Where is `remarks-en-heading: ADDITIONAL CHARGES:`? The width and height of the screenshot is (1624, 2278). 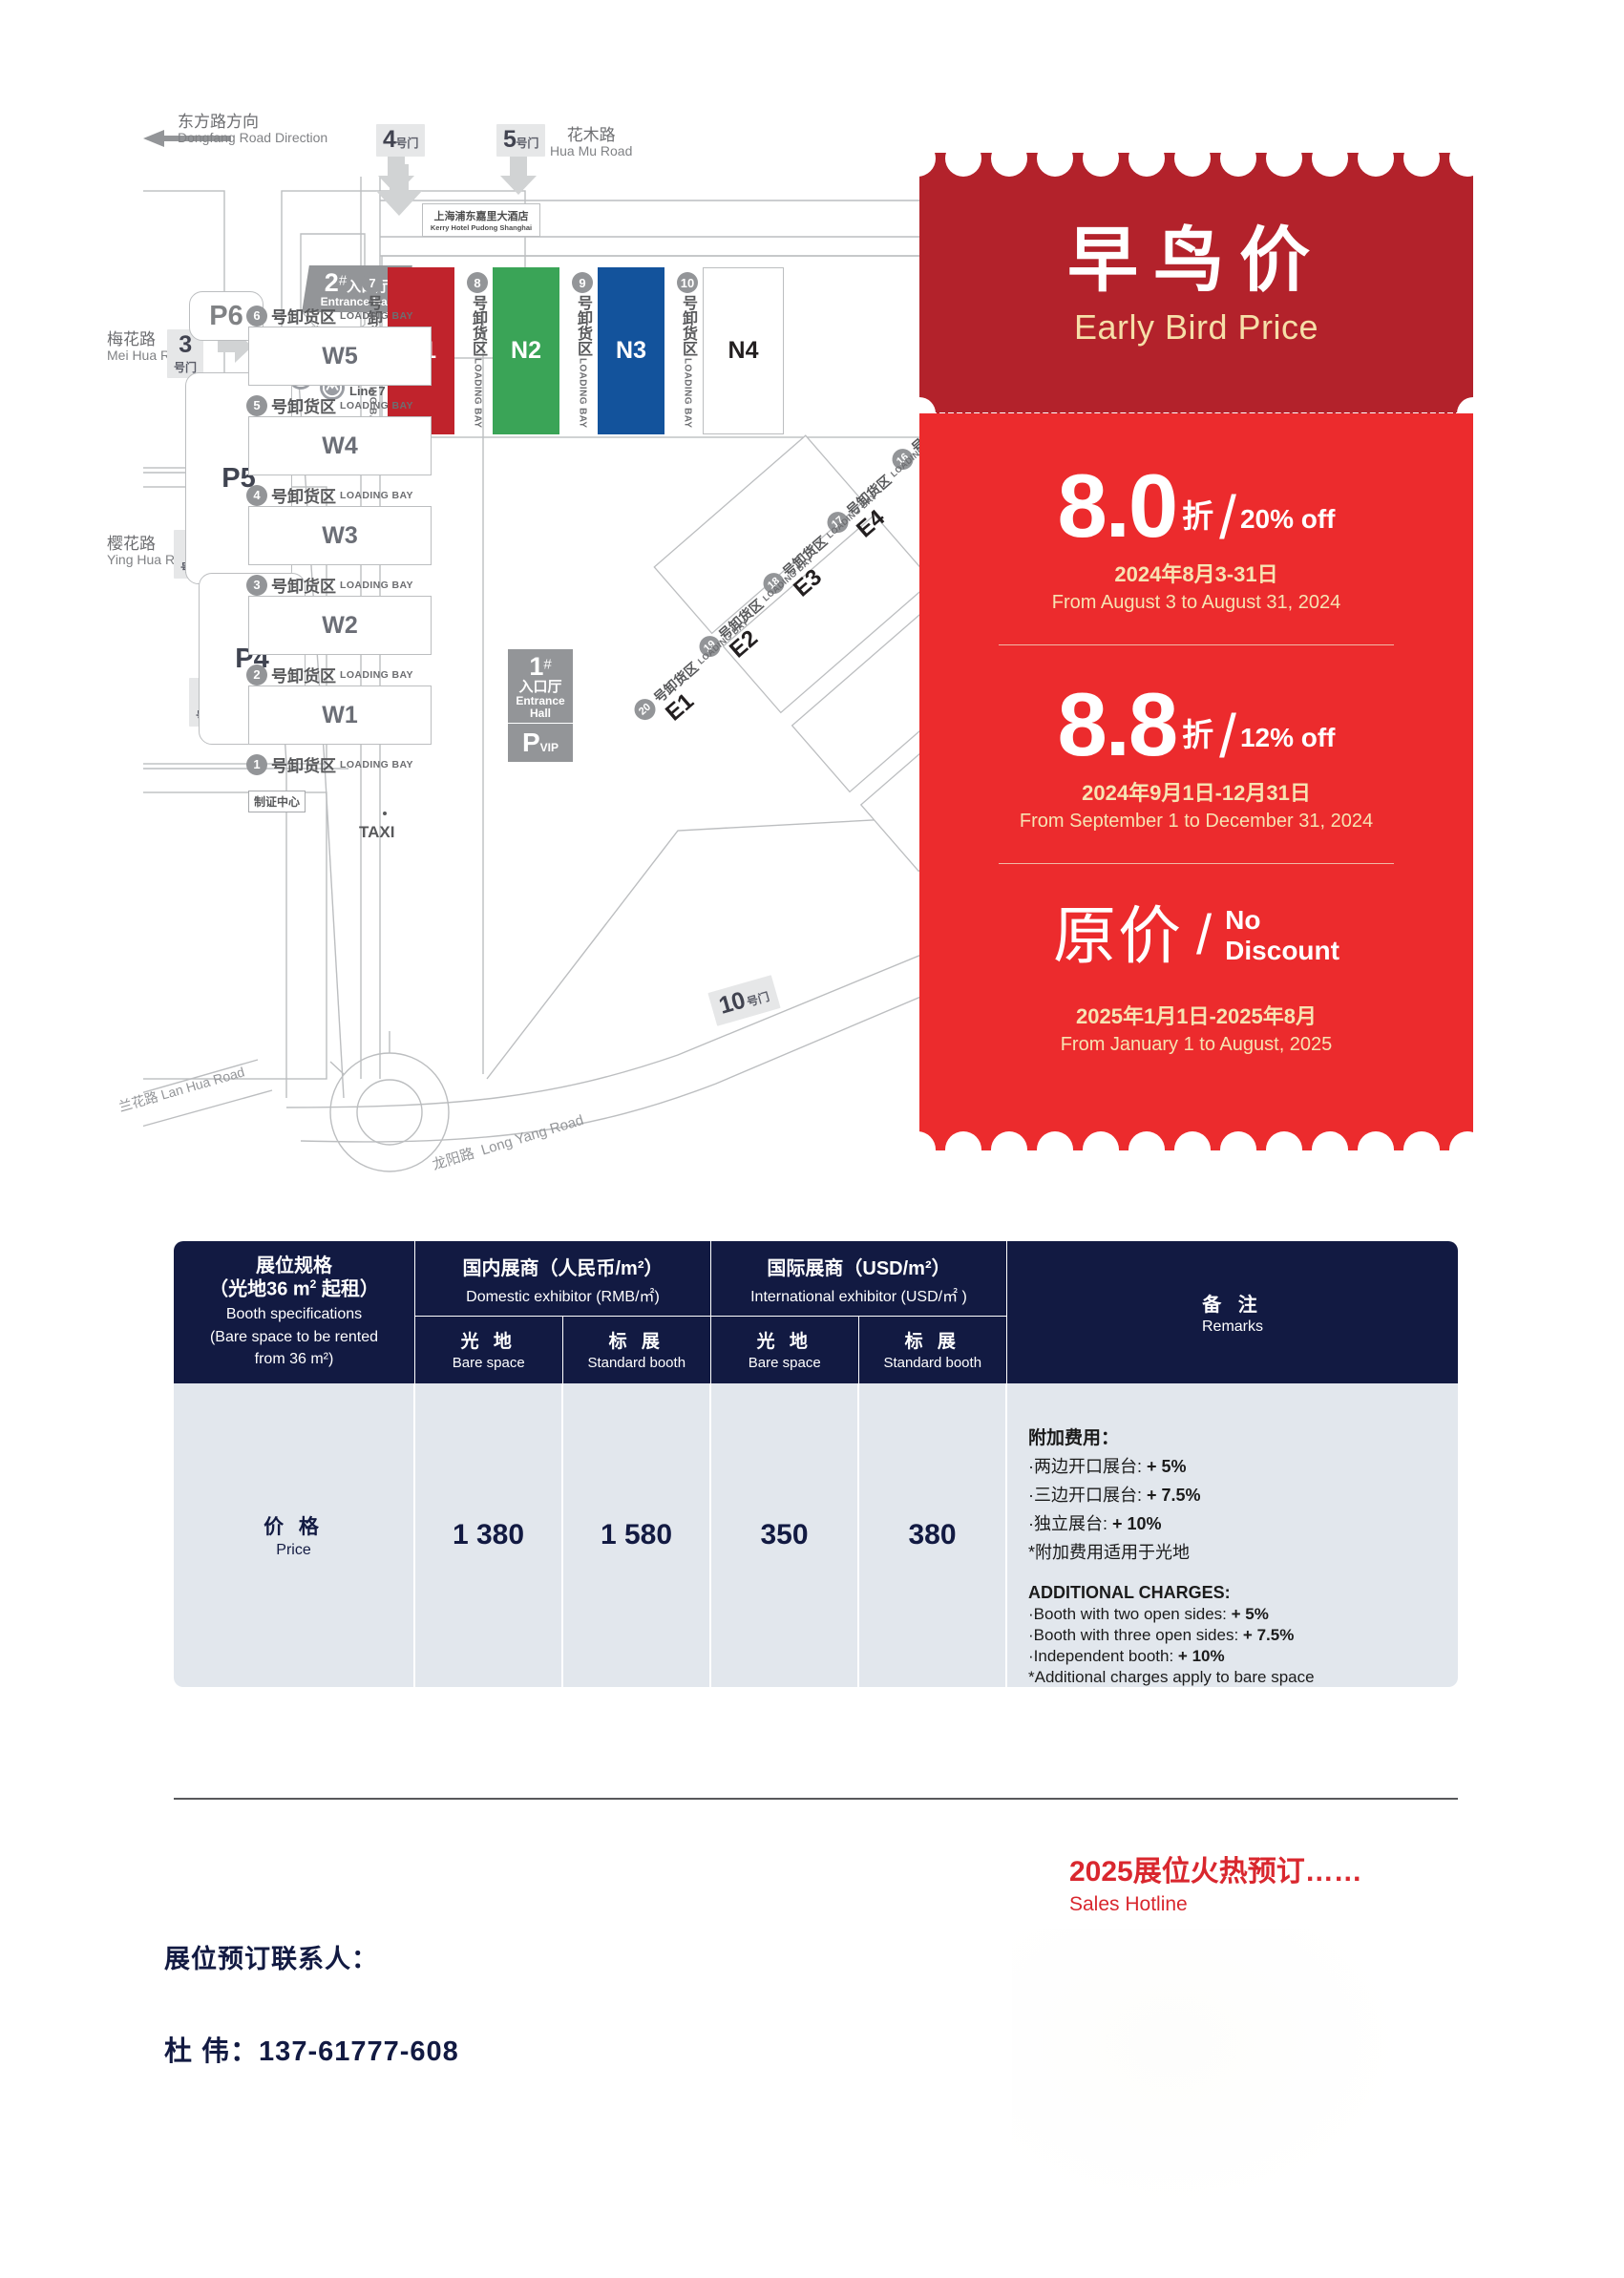
remarks-en-heading: ADDITIONAL CHARGES: is located at coordinates (1129, 1592).